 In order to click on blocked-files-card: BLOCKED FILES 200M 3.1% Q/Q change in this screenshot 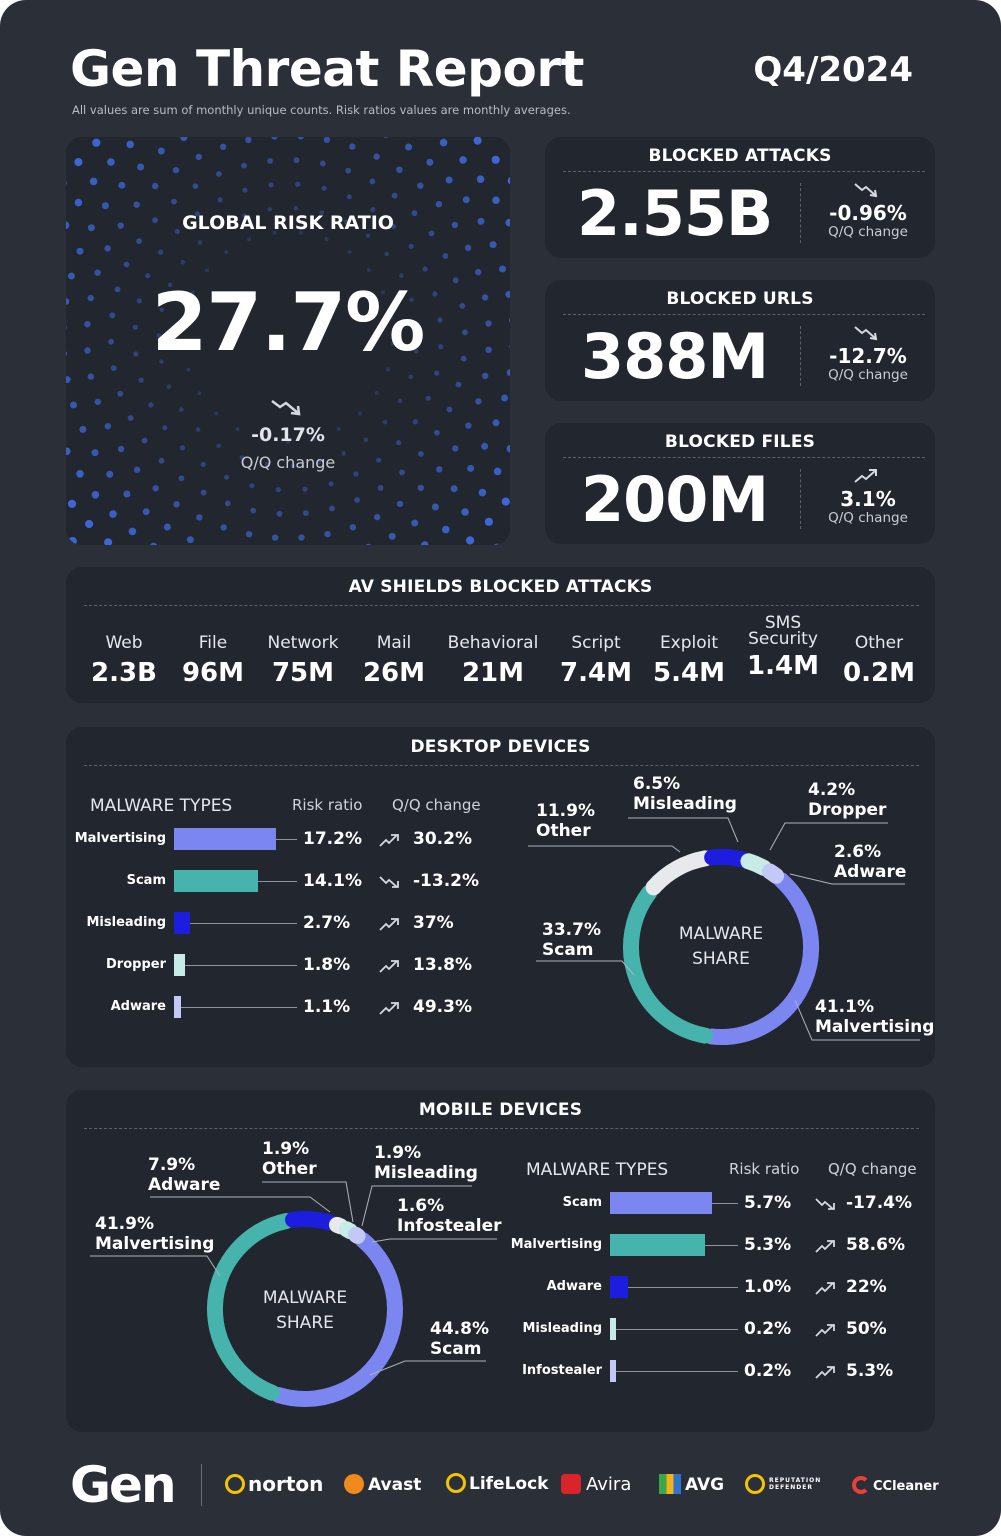, I will do `click(740, 483)`.